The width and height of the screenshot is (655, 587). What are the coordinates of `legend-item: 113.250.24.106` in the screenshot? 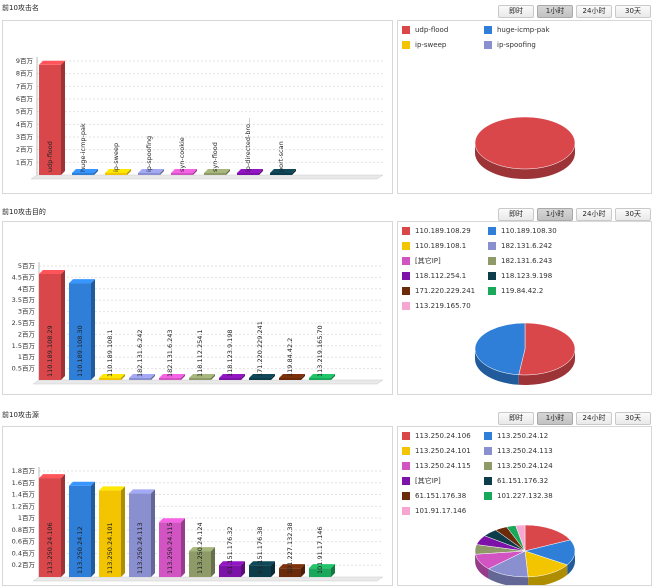 It's located at (436, 436).